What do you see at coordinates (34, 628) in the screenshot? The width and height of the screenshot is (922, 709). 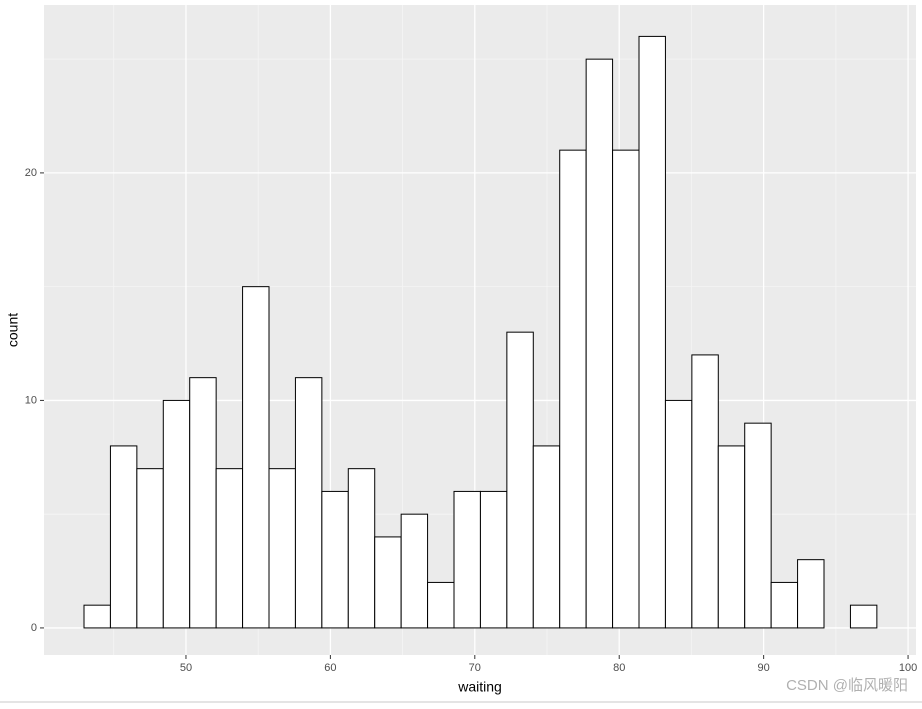 I see `y-tick-label: 0` at bounding box center [34, 628].